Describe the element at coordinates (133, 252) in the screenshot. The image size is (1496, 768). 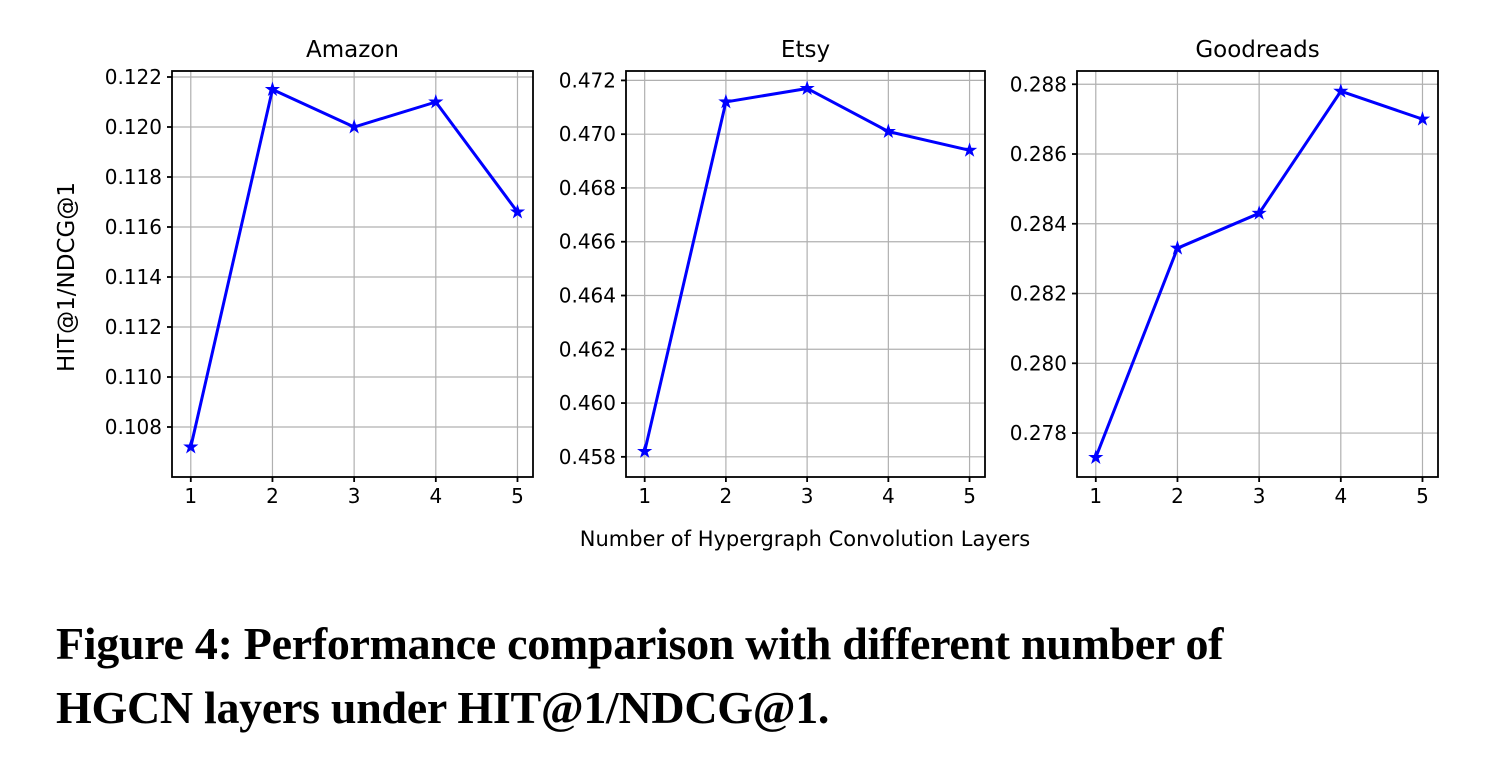
I see `y-tick-labels: 0.108 0.110 0.112 0.114 0.116 0.118 0.120 0.122` at that location.